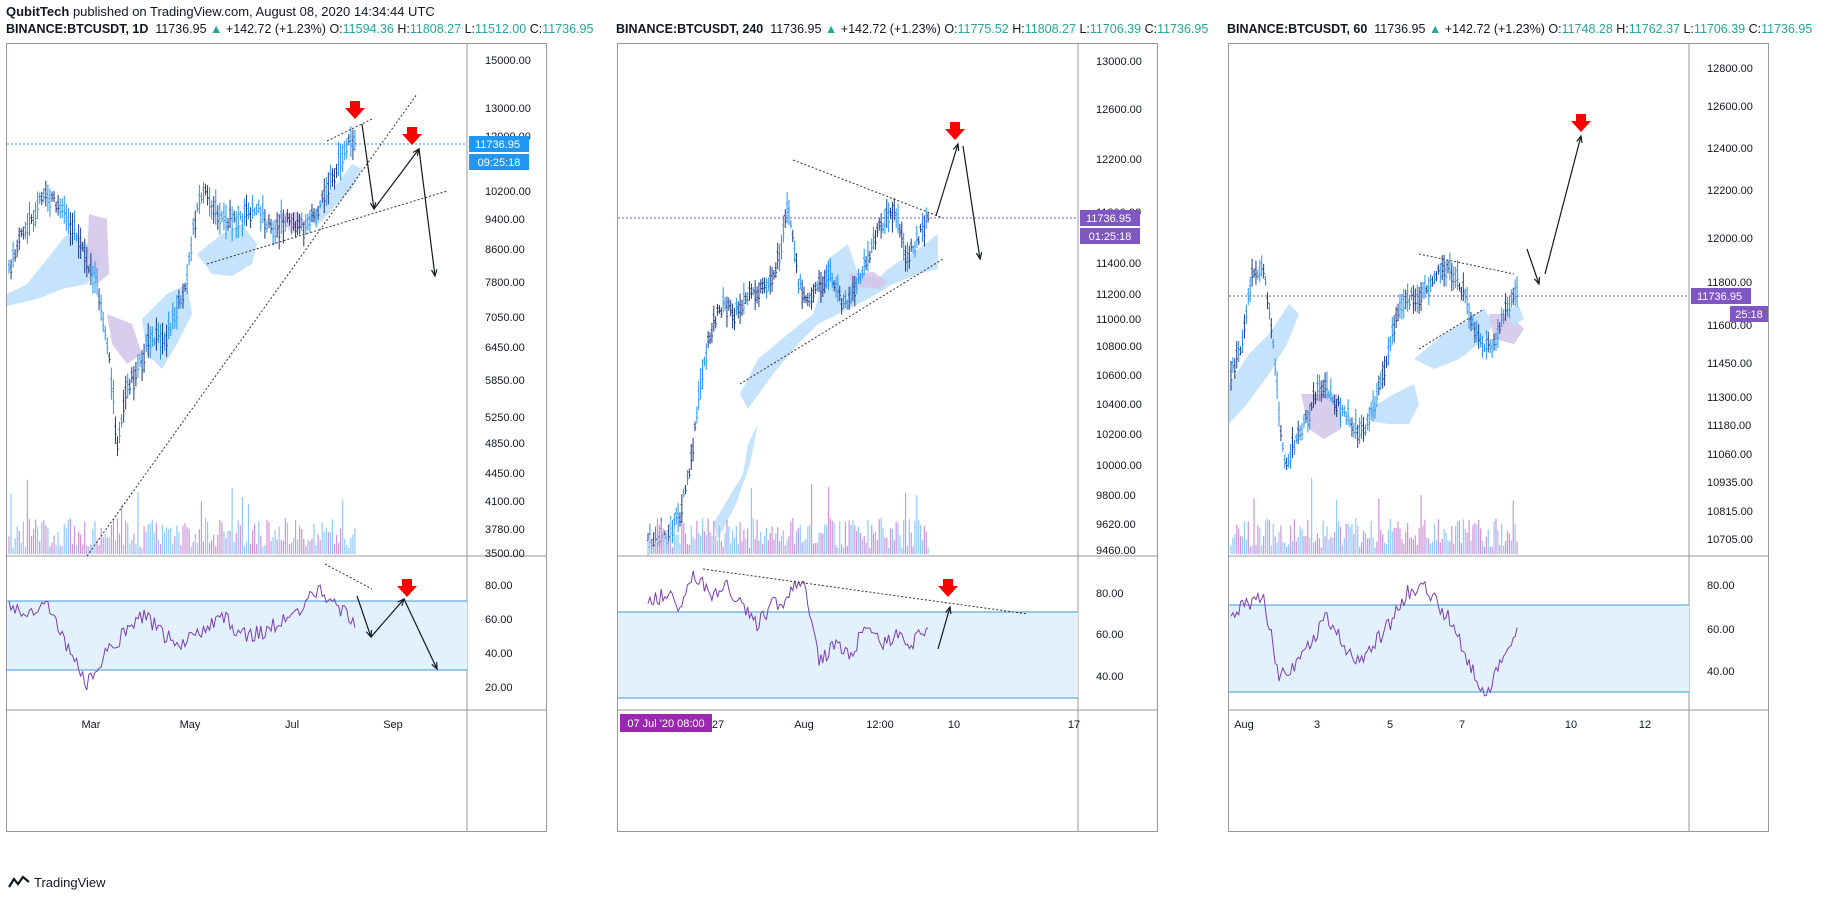  Describe the element at coordinates (1018, 29) in the screenshot. I see `panel-2-h-label: H:` at that location.